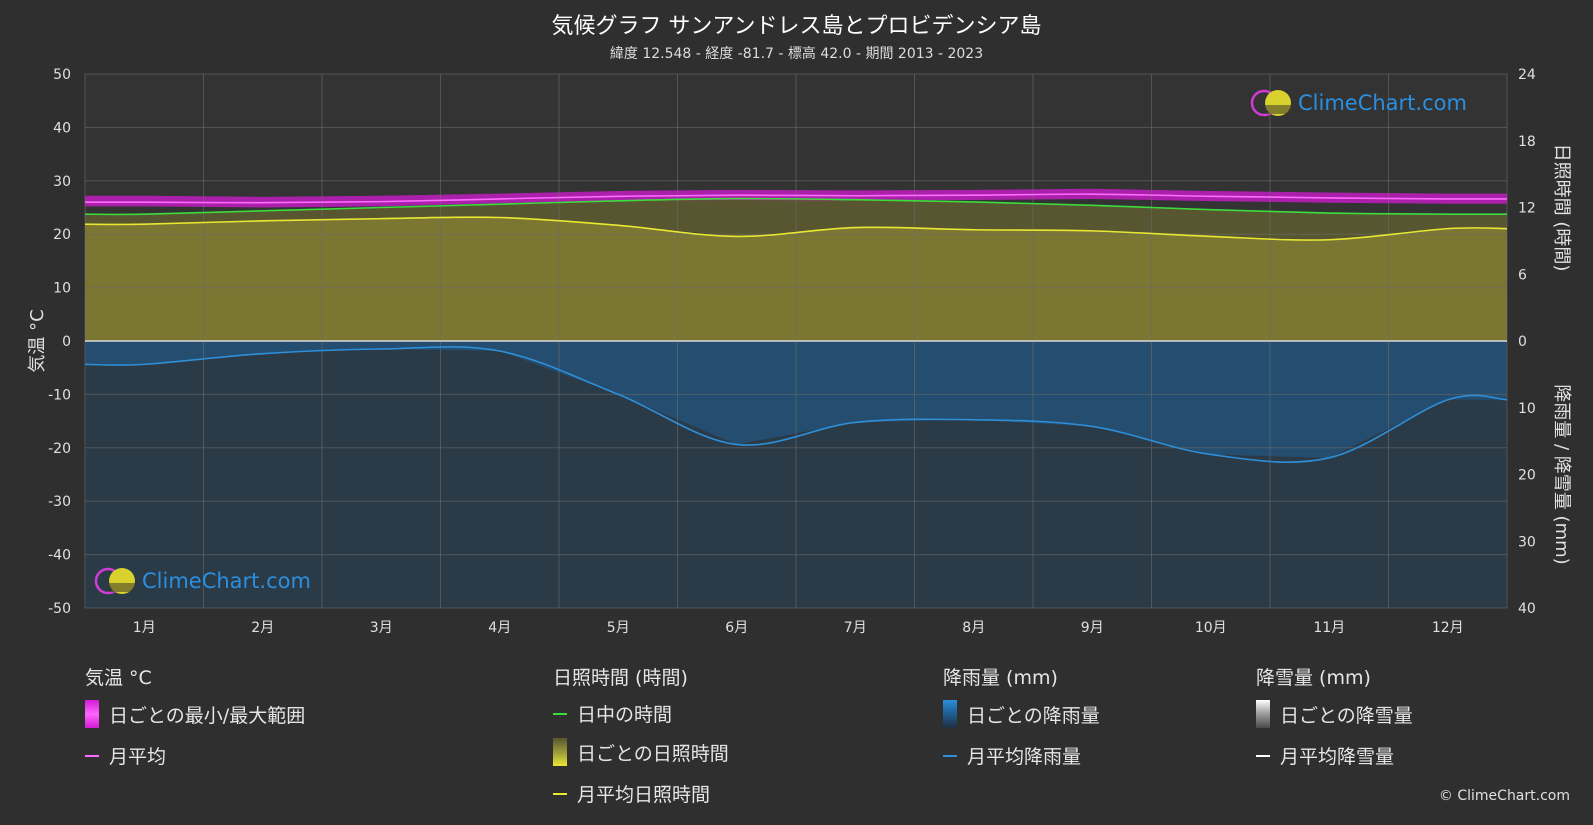 The height and width of the screenshot is (825, 1593). What do you see at coordinates (138, 757) in the screenshot?
I see `legend-label: 月平均` at bounding box center [138, 757].